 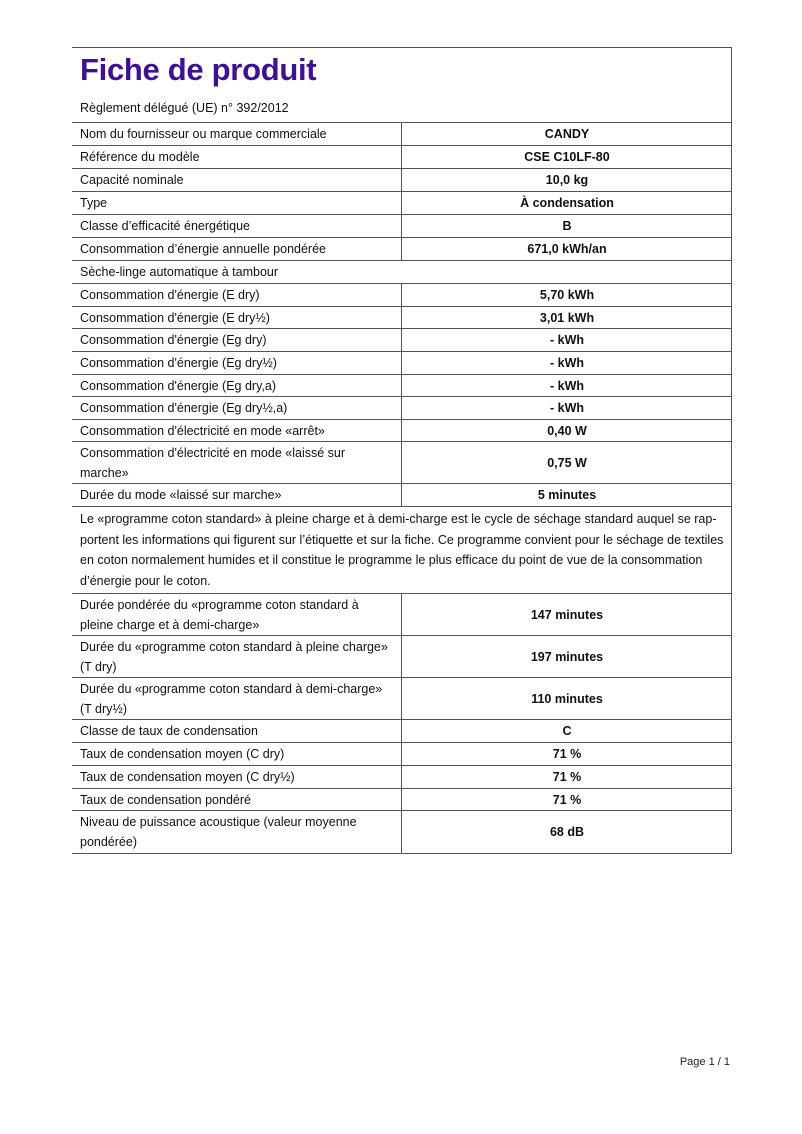 I want to click on table-row: Consommation d'énergie (Eg dry½) - kWh, so click(x=402, y=363).